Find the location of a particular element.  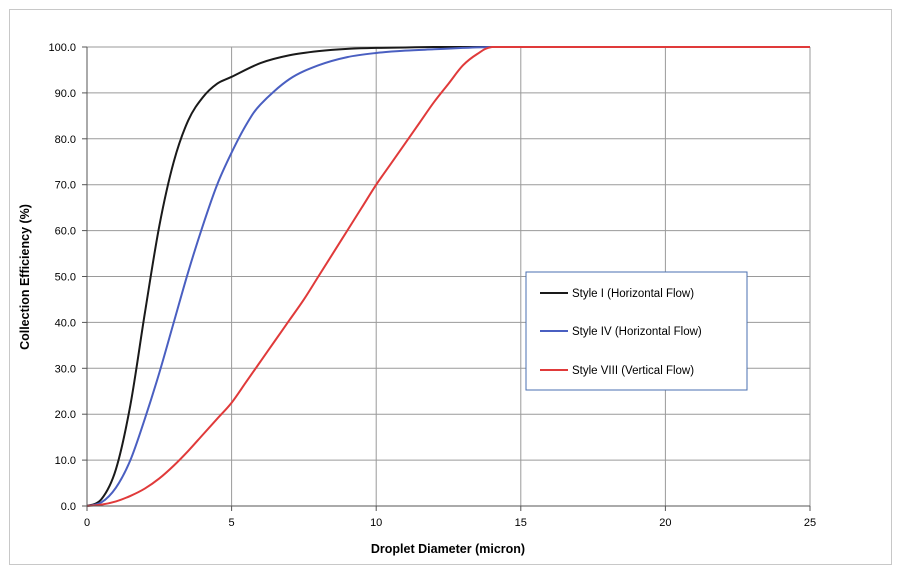

legend-item-style-iv: Style IV (Horizontal Flow) is located at coordinates (621, 332).